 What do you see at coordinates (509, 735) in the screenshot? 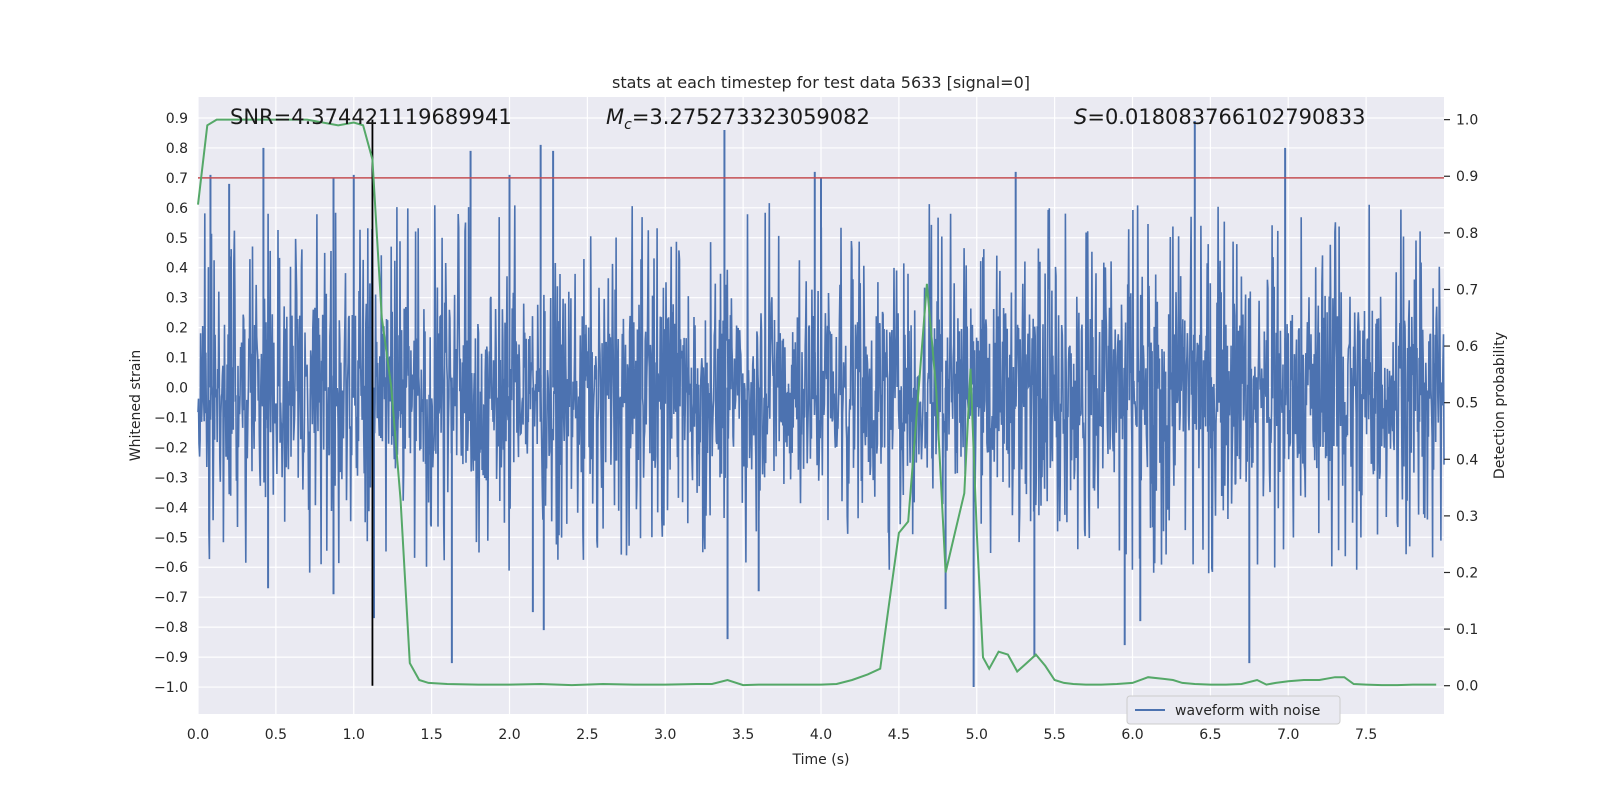
I see `x-tick-label: 2.0` at bounding box center [509, 735].